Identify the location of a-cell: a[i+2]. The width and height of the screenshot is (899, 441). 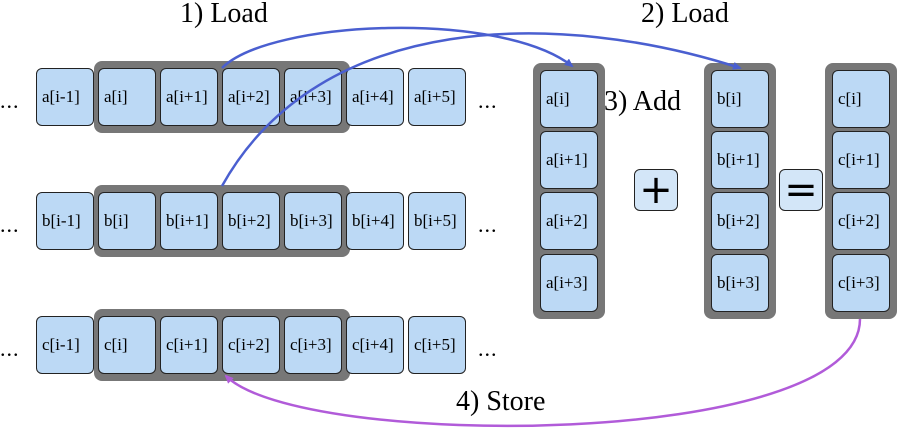
(251, 97).